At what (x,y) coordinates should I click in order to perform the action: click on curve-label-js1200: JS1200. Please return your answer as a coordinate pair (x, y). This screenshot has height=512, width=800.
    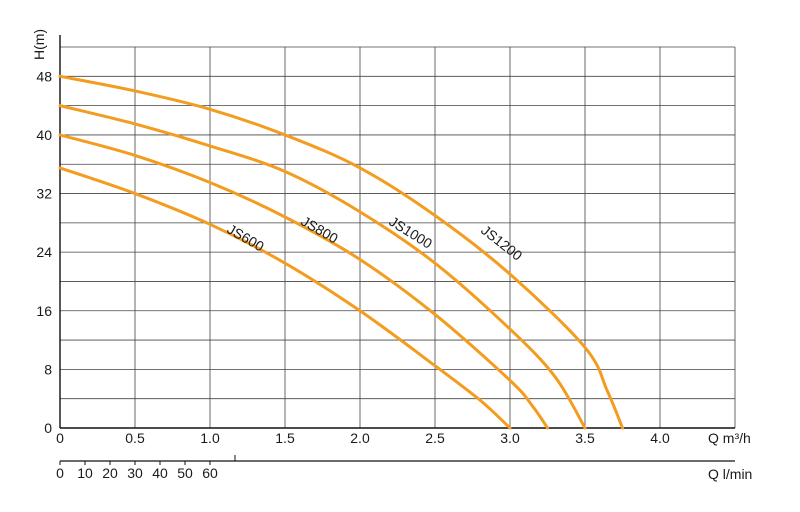
    Looking at the image, I should click on (501, 243).